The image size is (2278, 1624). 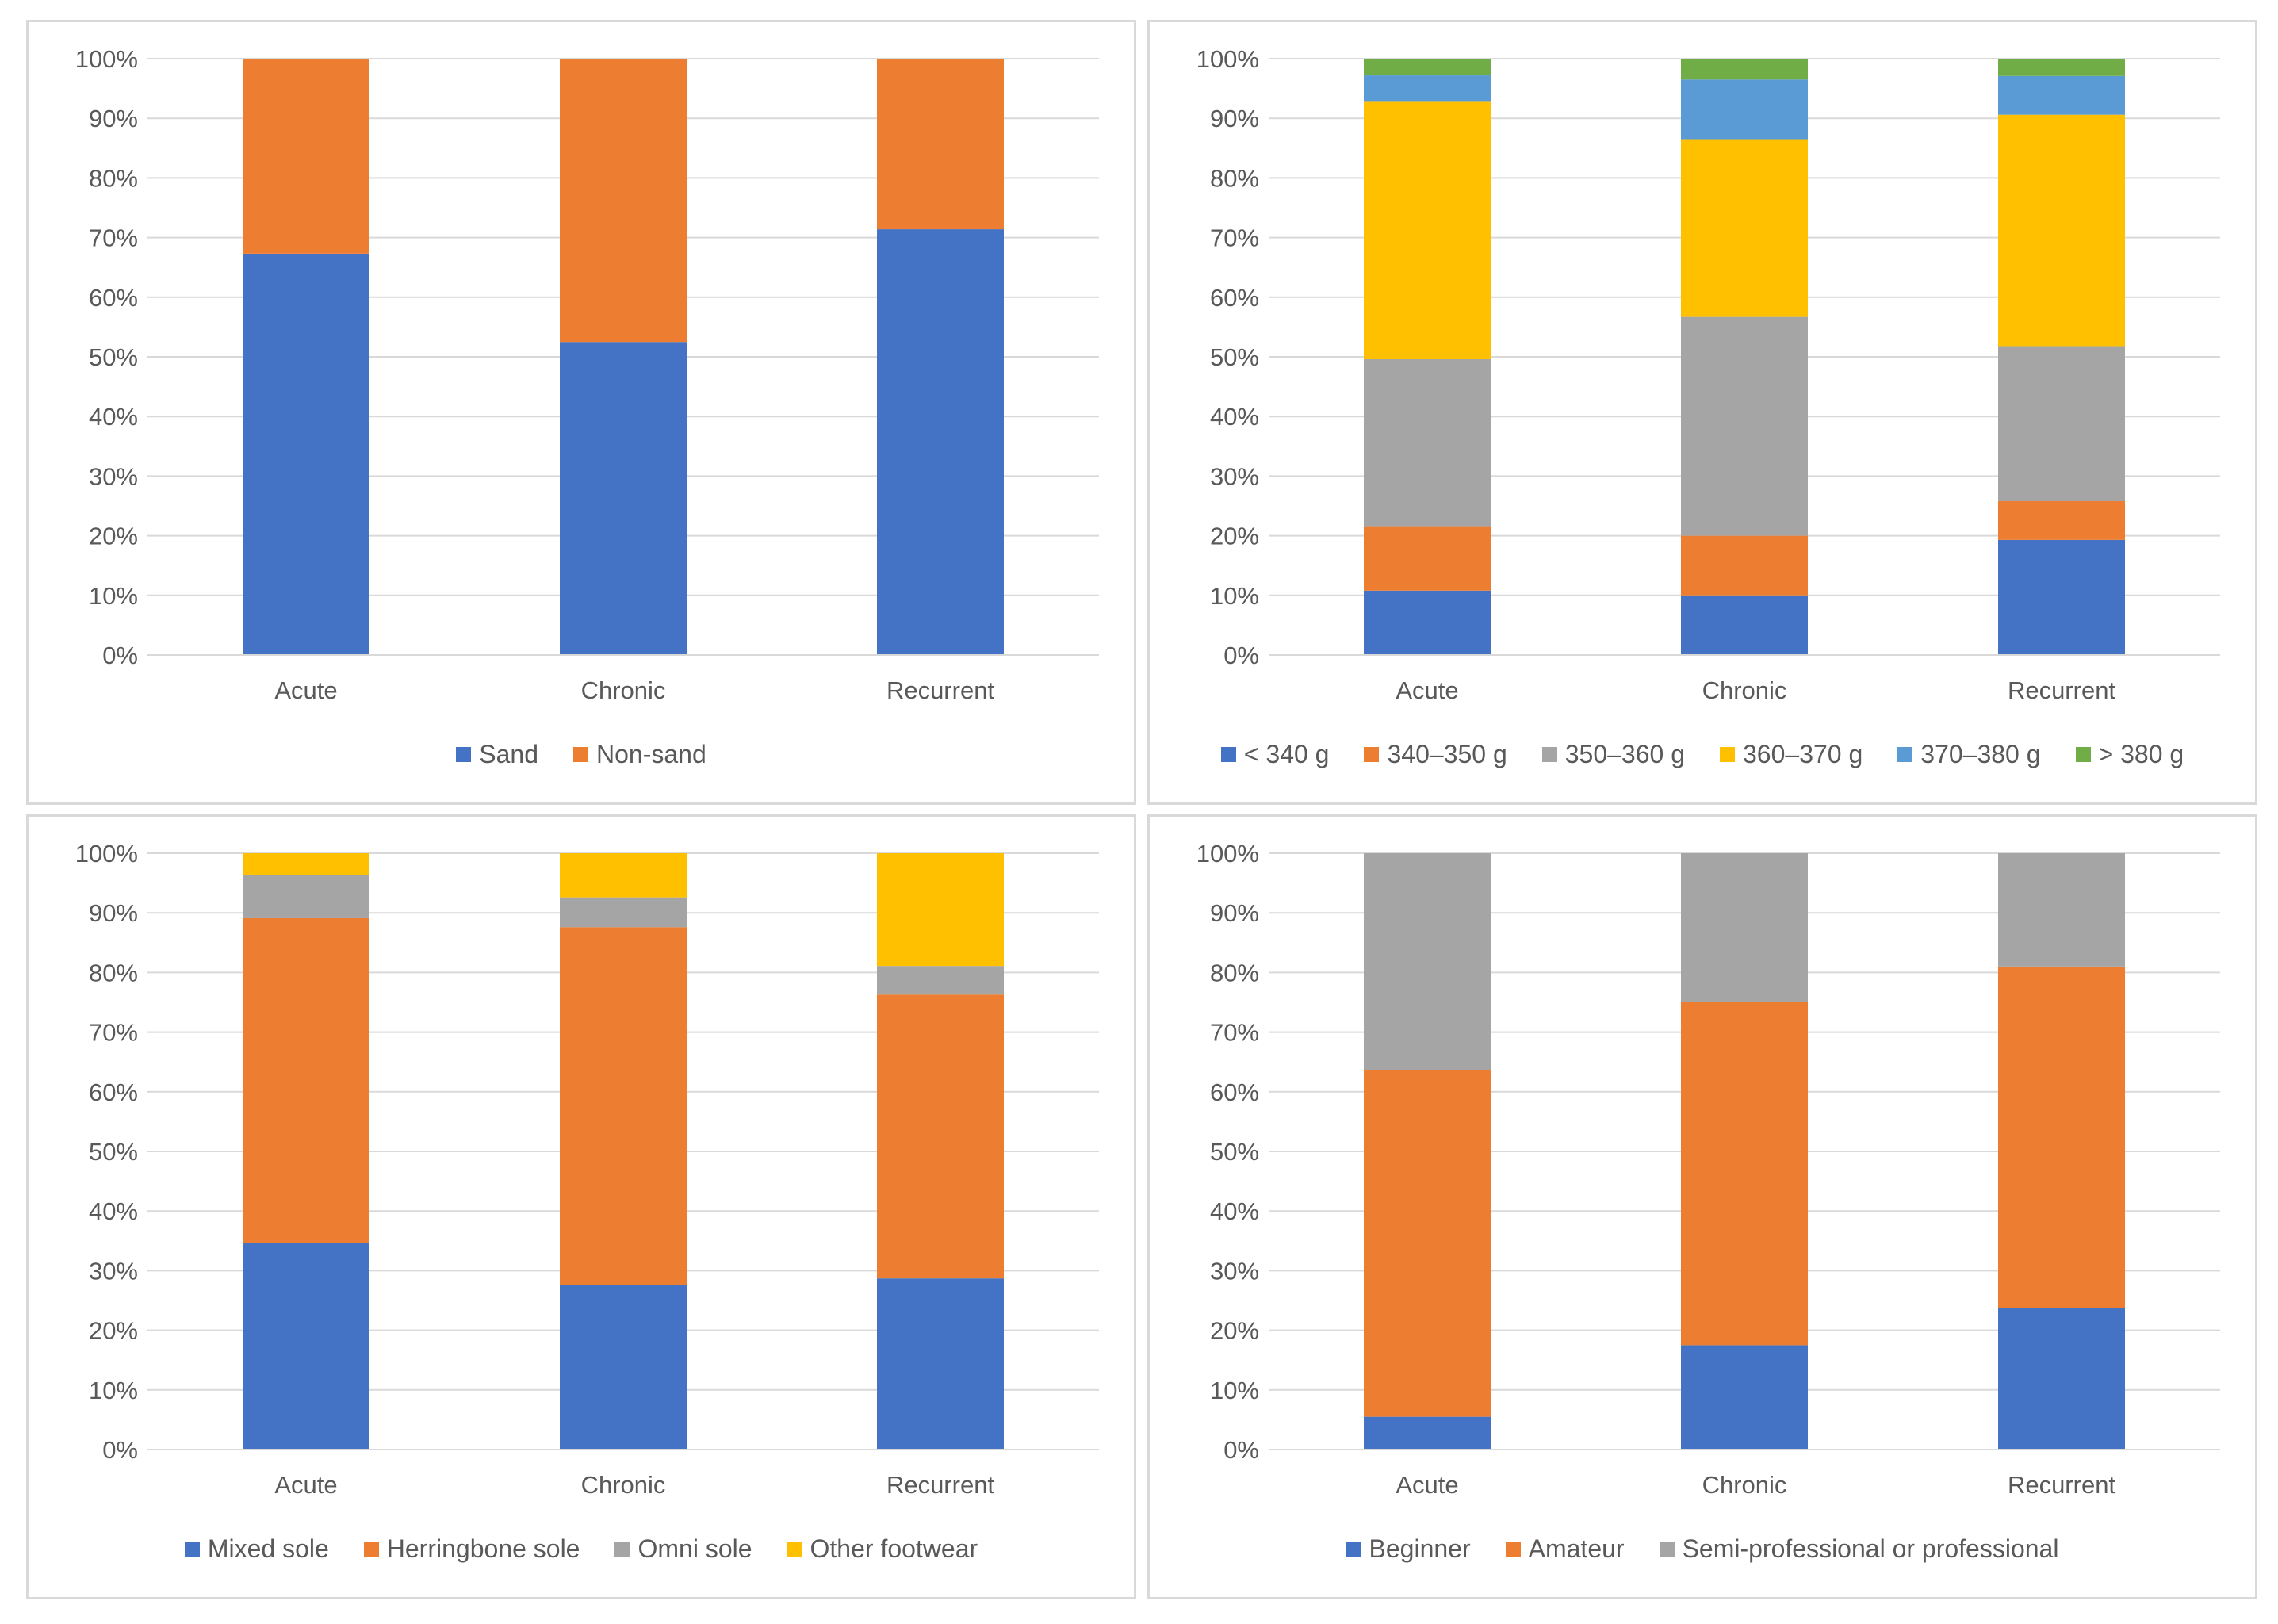 I want to click on bar-sand-acute, so click(x=306, y=454).